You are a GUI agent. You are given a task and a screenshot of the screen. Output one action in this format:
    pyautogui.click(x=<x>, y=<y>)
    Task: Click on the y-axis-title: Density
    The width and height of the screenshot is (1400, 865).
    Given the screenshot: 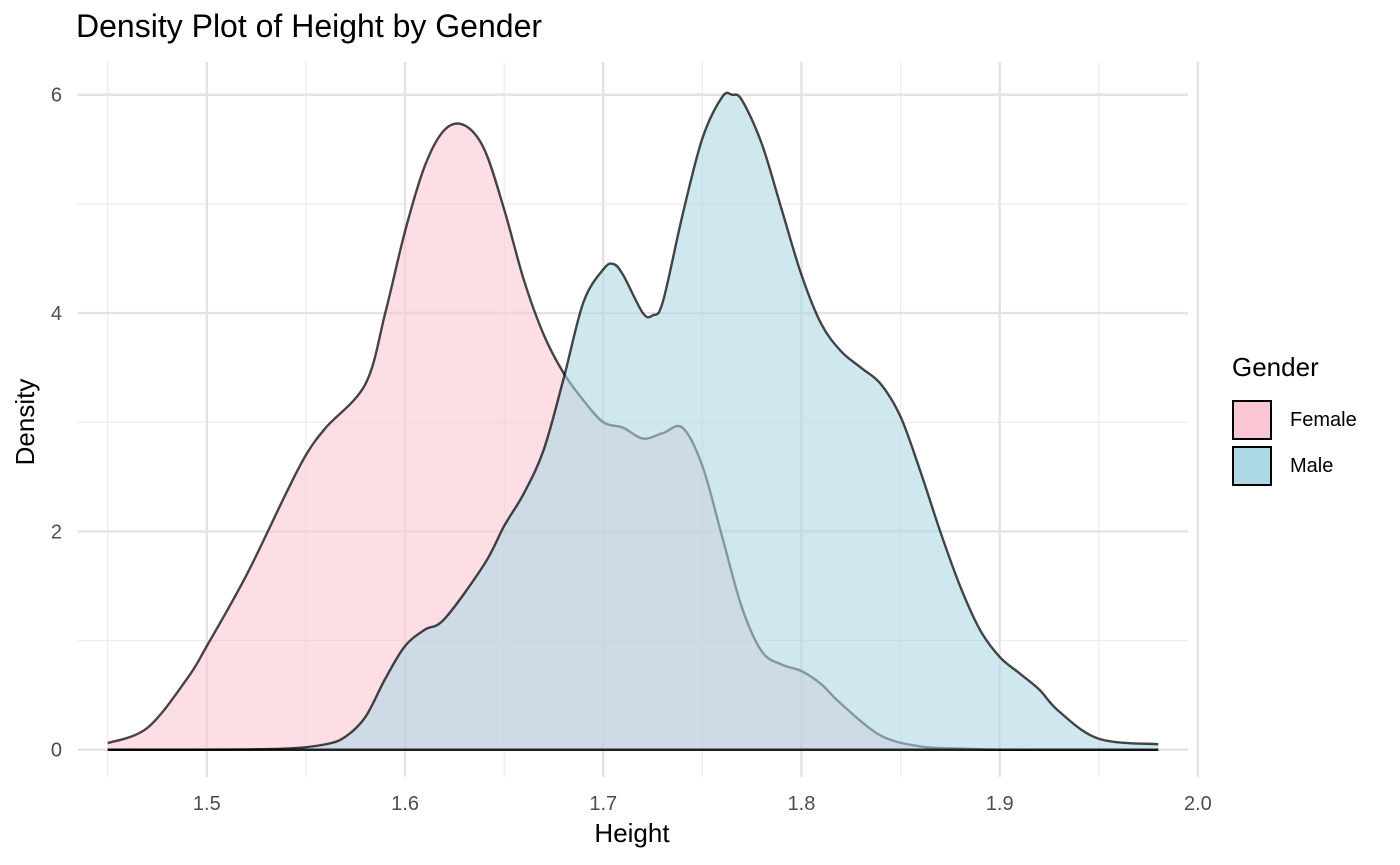 What is the action you would take?
    pyautogui.click(x=25, y=422)
    